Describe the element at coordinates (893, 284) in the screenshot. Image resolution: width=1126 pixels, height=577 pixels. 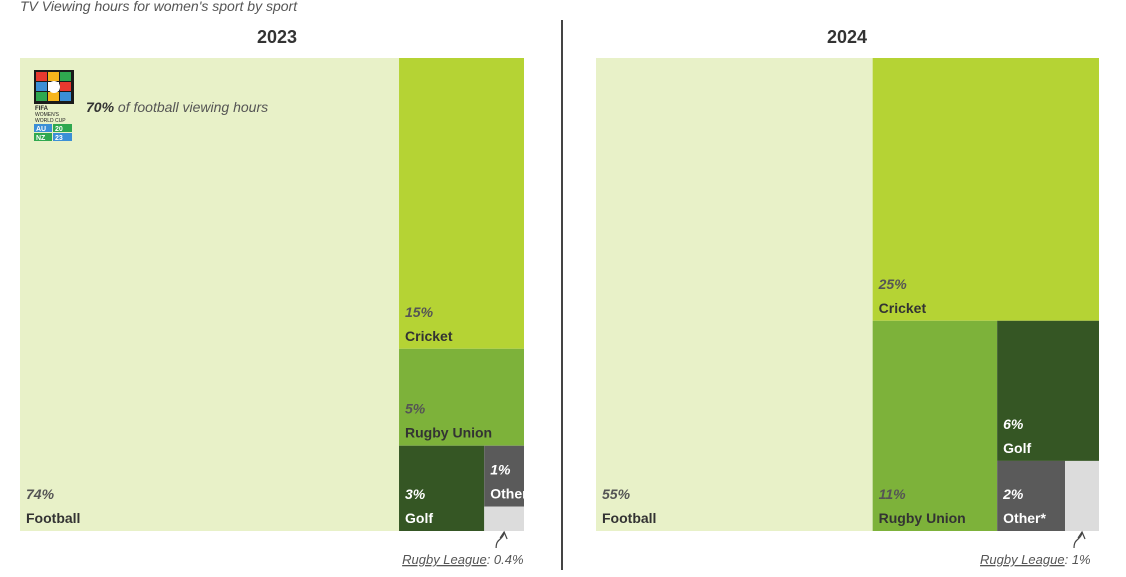
I see `tile-value-cricket: 25%` at that location.